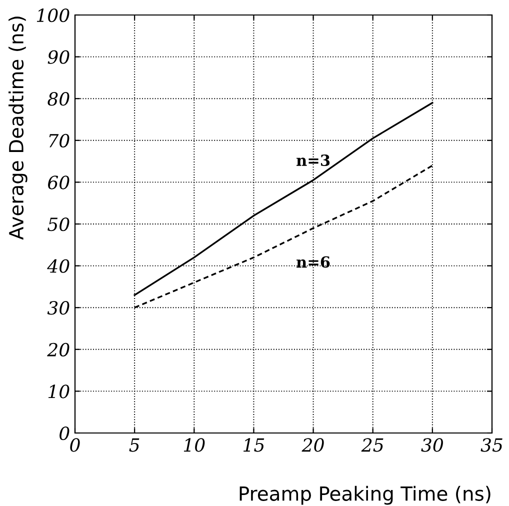 This screenshot has width=509, height=506. What do you see at coordinates (313, 445) in the screenshot?
I see `x-tick-label: 20` at bounding box center [313, 445].